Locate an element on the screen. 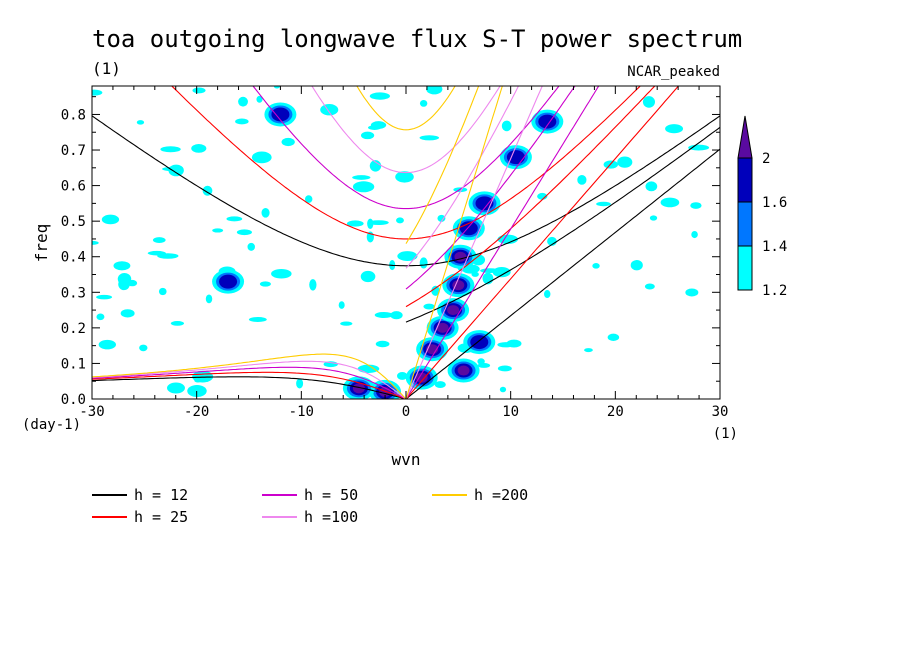 The image size is (904, 654). x-tick-label: 0 is located at coordinates (406, 412).